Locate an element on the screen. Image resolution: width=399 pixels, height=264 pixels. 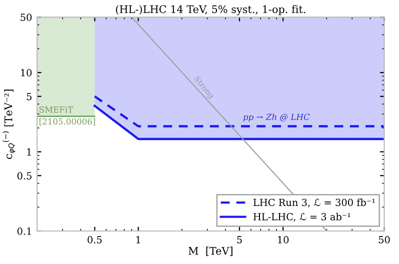
y-tick-label: 50 is located at coordinates (26, 17).